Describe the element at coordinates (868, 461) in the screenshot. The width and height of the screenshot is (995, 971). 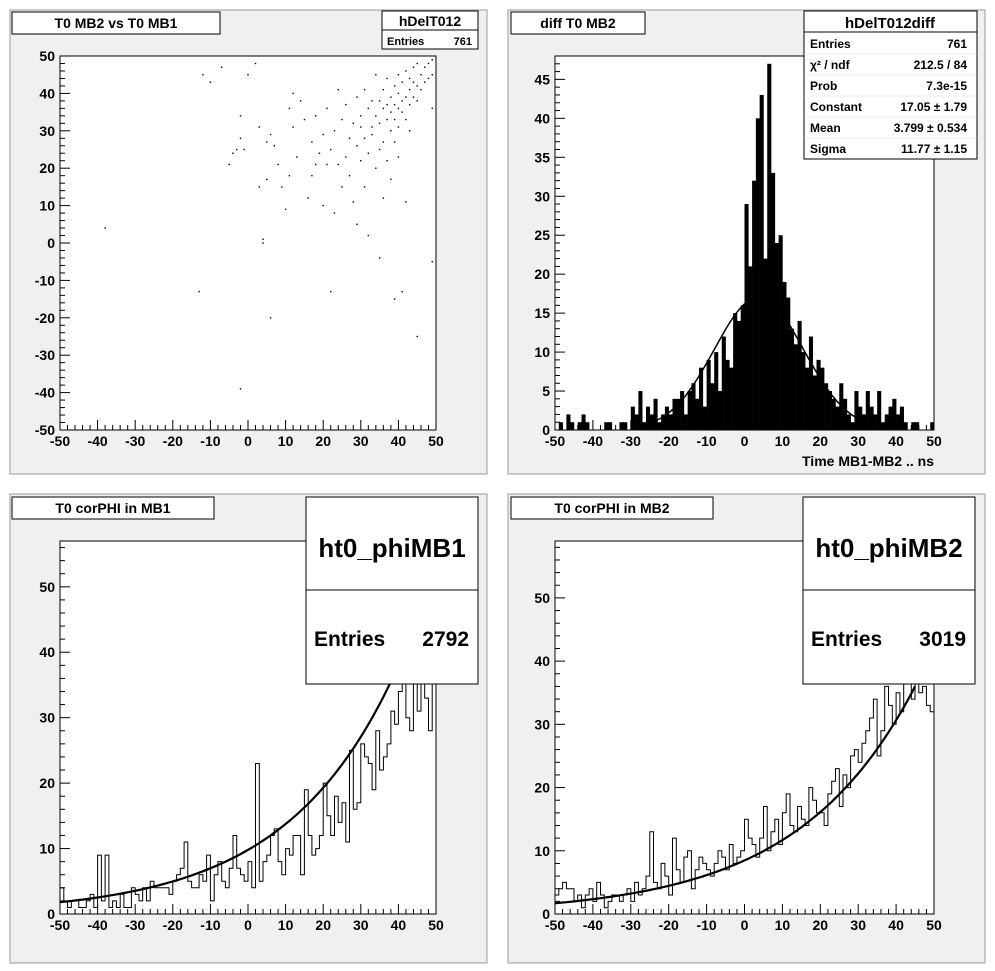
I see `x-axis-label: Time MB1-MB2 .. ns` at that location.